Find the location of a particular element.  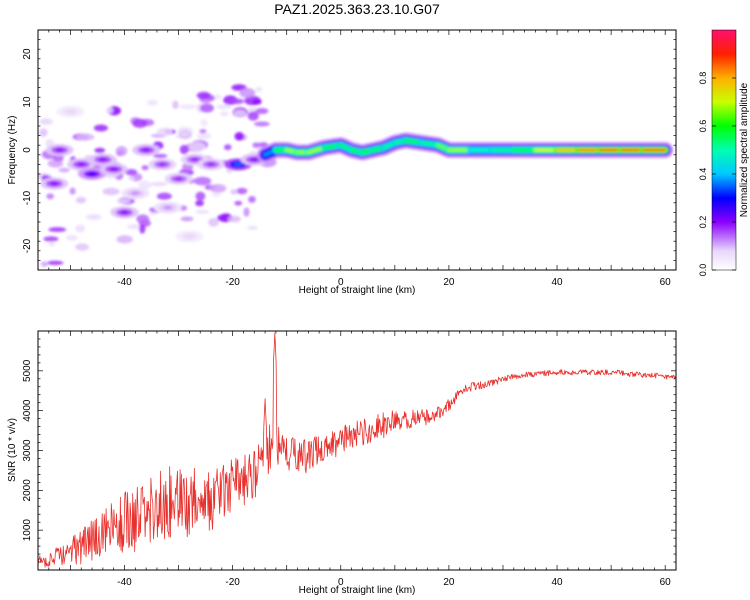

heatmap-y-tick-label: 10 is located at coordinates (27, 102).